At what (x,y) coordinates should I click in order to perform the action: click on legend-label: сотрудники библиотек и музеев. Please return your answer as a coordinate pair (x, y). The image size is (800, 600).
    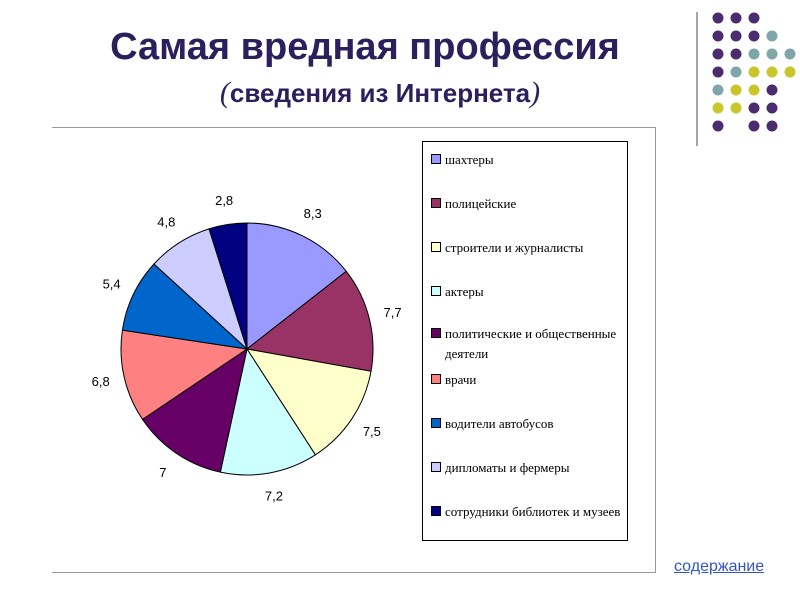
    Looking at the image, I should click on (533, 511).